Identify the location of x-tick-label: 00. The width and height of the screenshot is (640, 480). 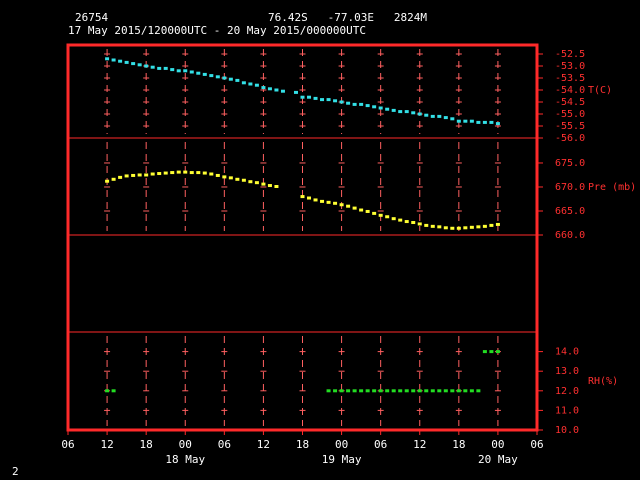
(341, 444).